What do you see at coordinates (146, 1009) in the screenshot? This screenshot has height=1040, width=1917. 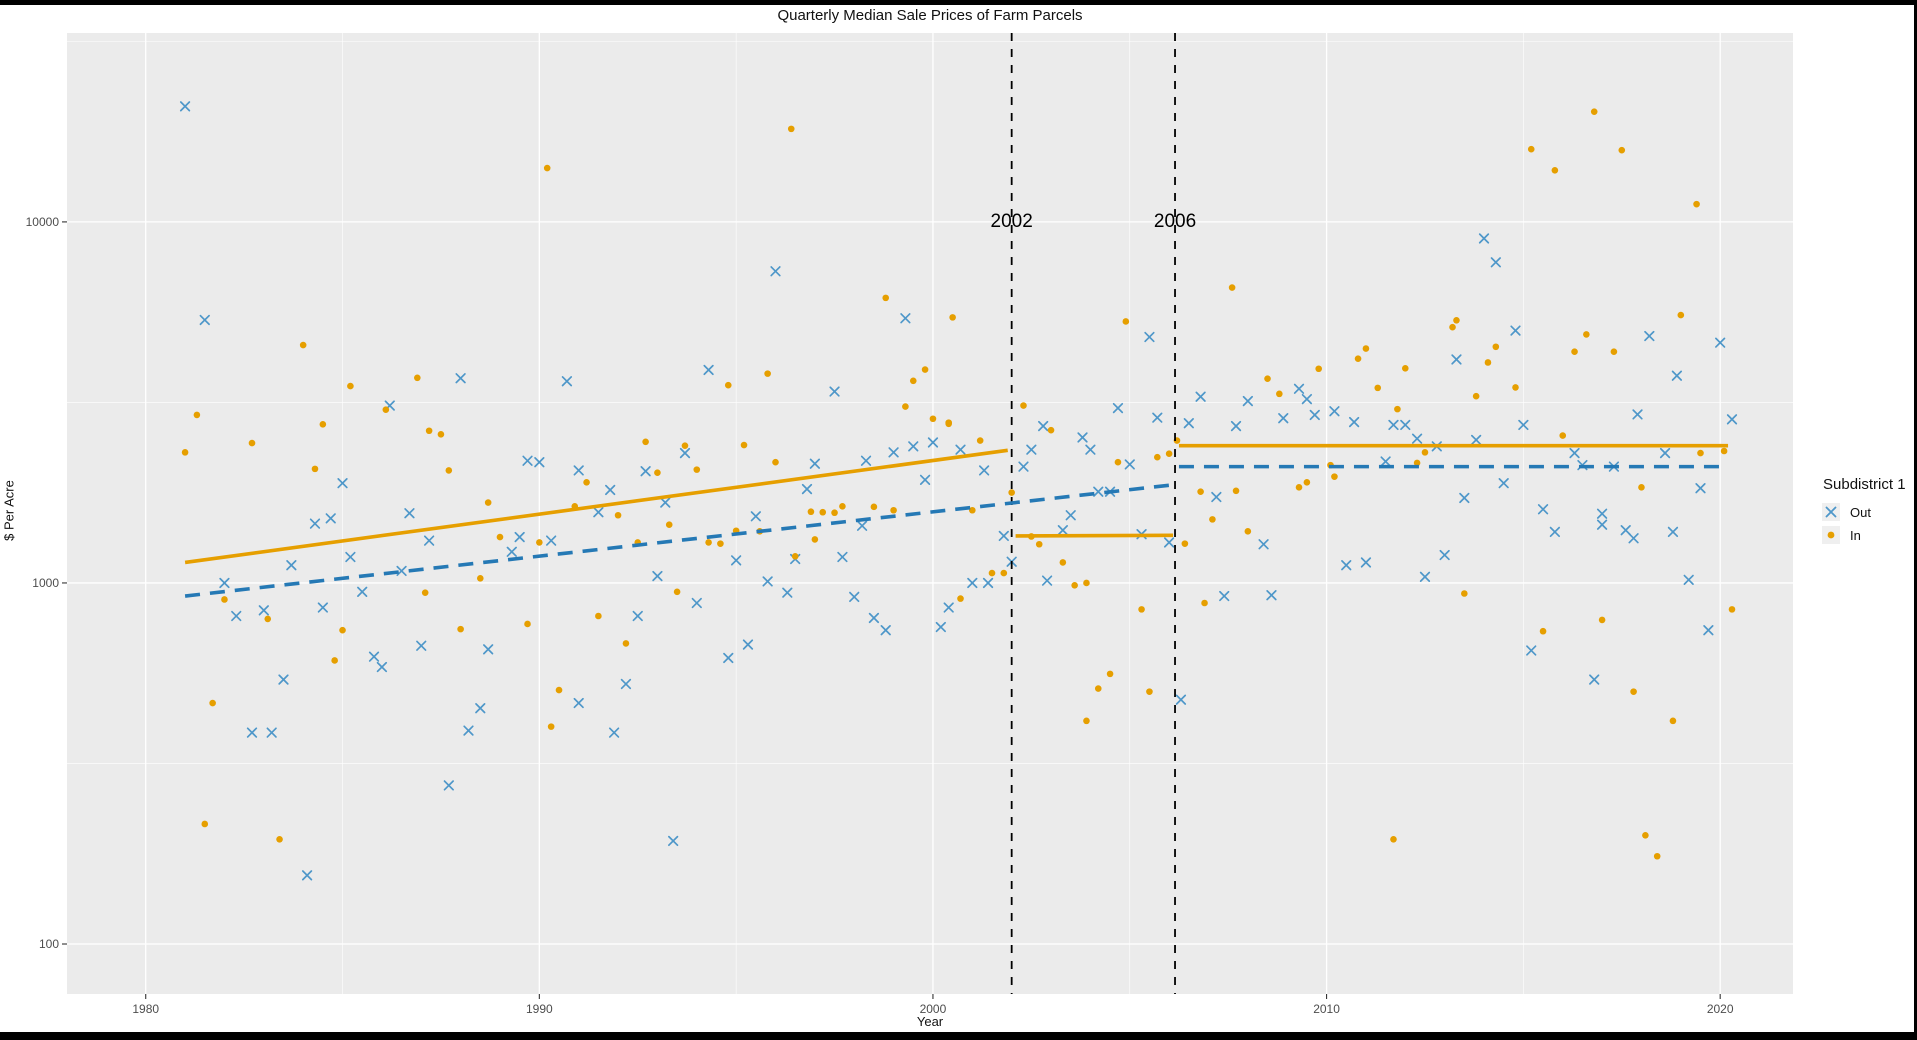 I see `x-tick-label-1980: 1980` at bounding box center [146, 1009].